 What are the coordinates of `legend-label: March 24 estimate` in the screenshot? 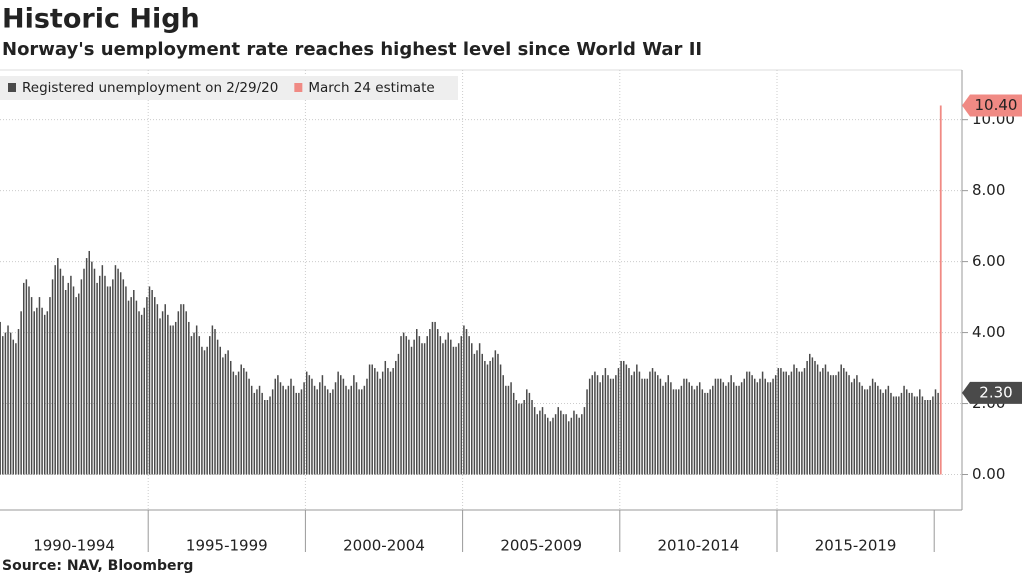 It's located at (371, 88).